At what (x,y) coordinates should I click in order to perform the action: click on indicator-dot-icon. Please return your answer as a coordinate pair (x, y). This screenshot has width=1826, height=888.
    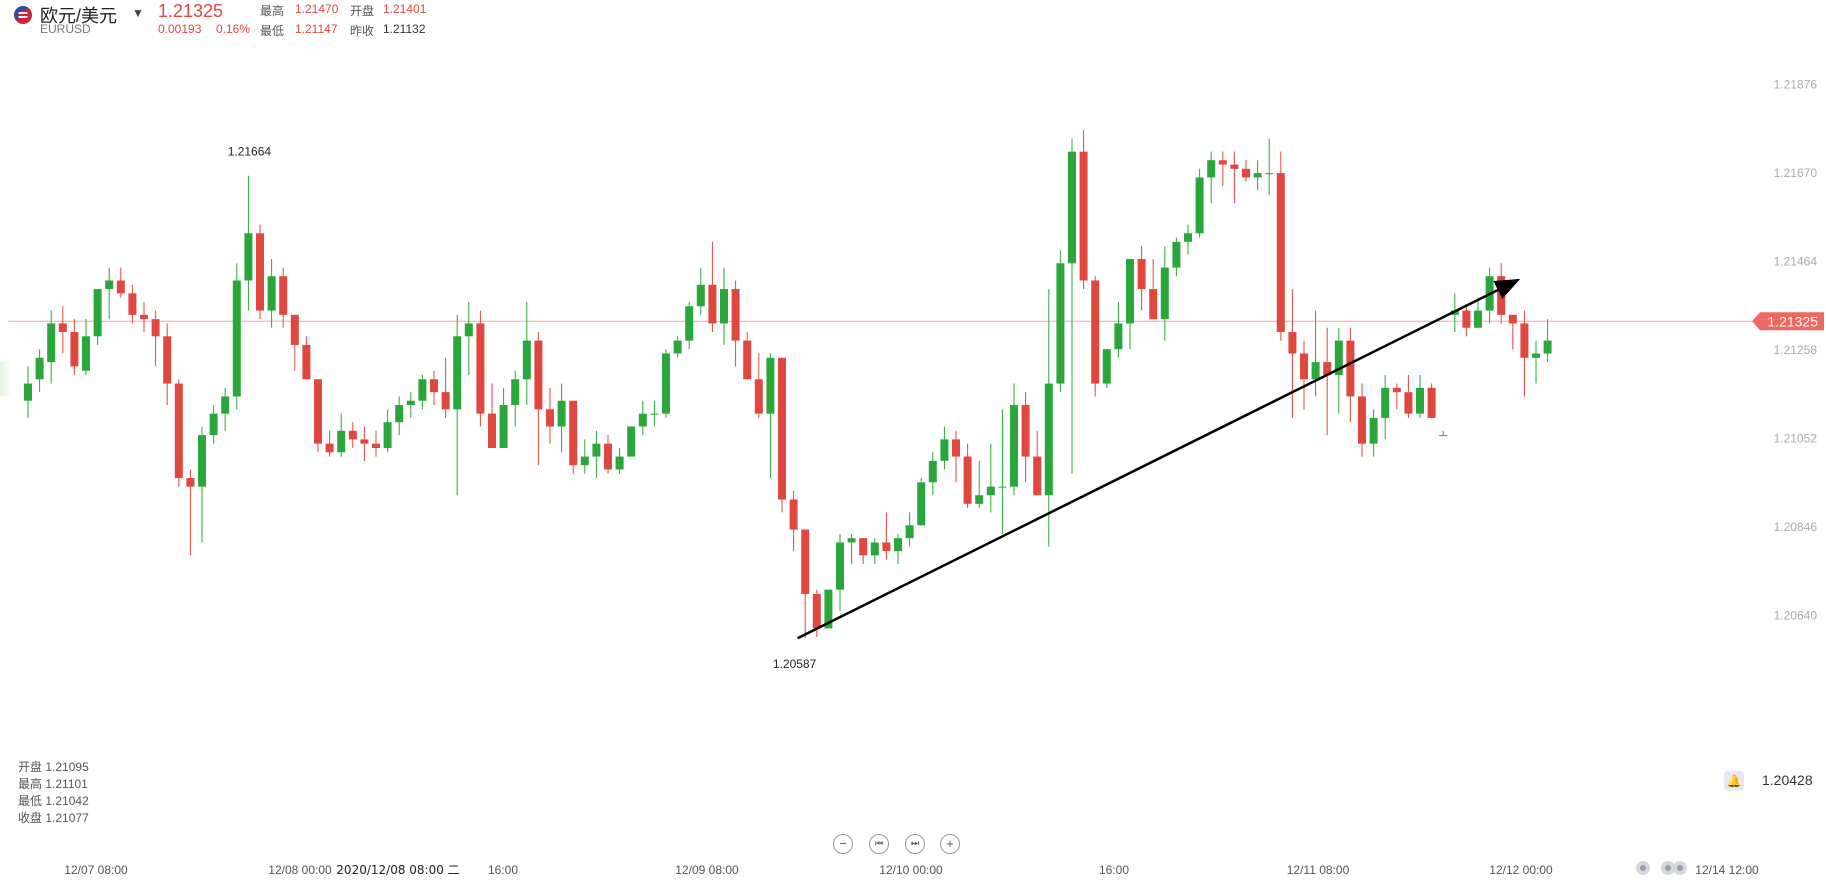
    Looking at the image, I should click on (1680, 868).